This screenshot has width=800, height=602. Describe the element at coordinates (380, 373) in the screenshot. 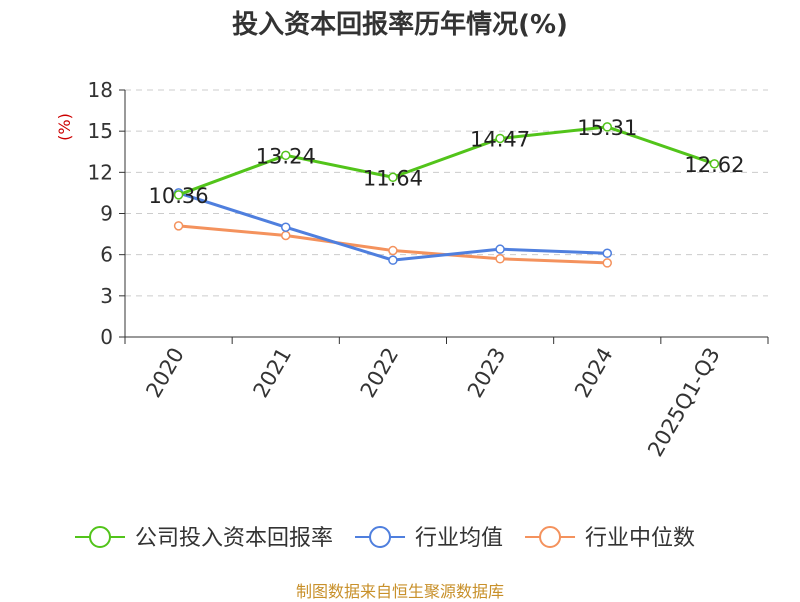

I see `x-tick-label: 2022` at that location.